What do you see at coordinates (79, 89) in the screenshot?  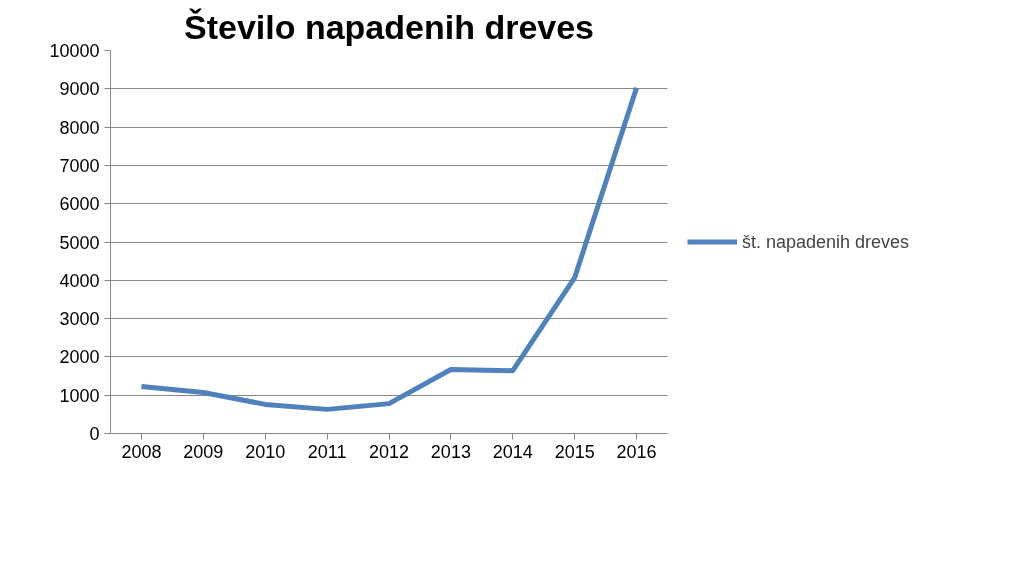 I see `y-tick-label: 9000` at bounding box center [79, 89].